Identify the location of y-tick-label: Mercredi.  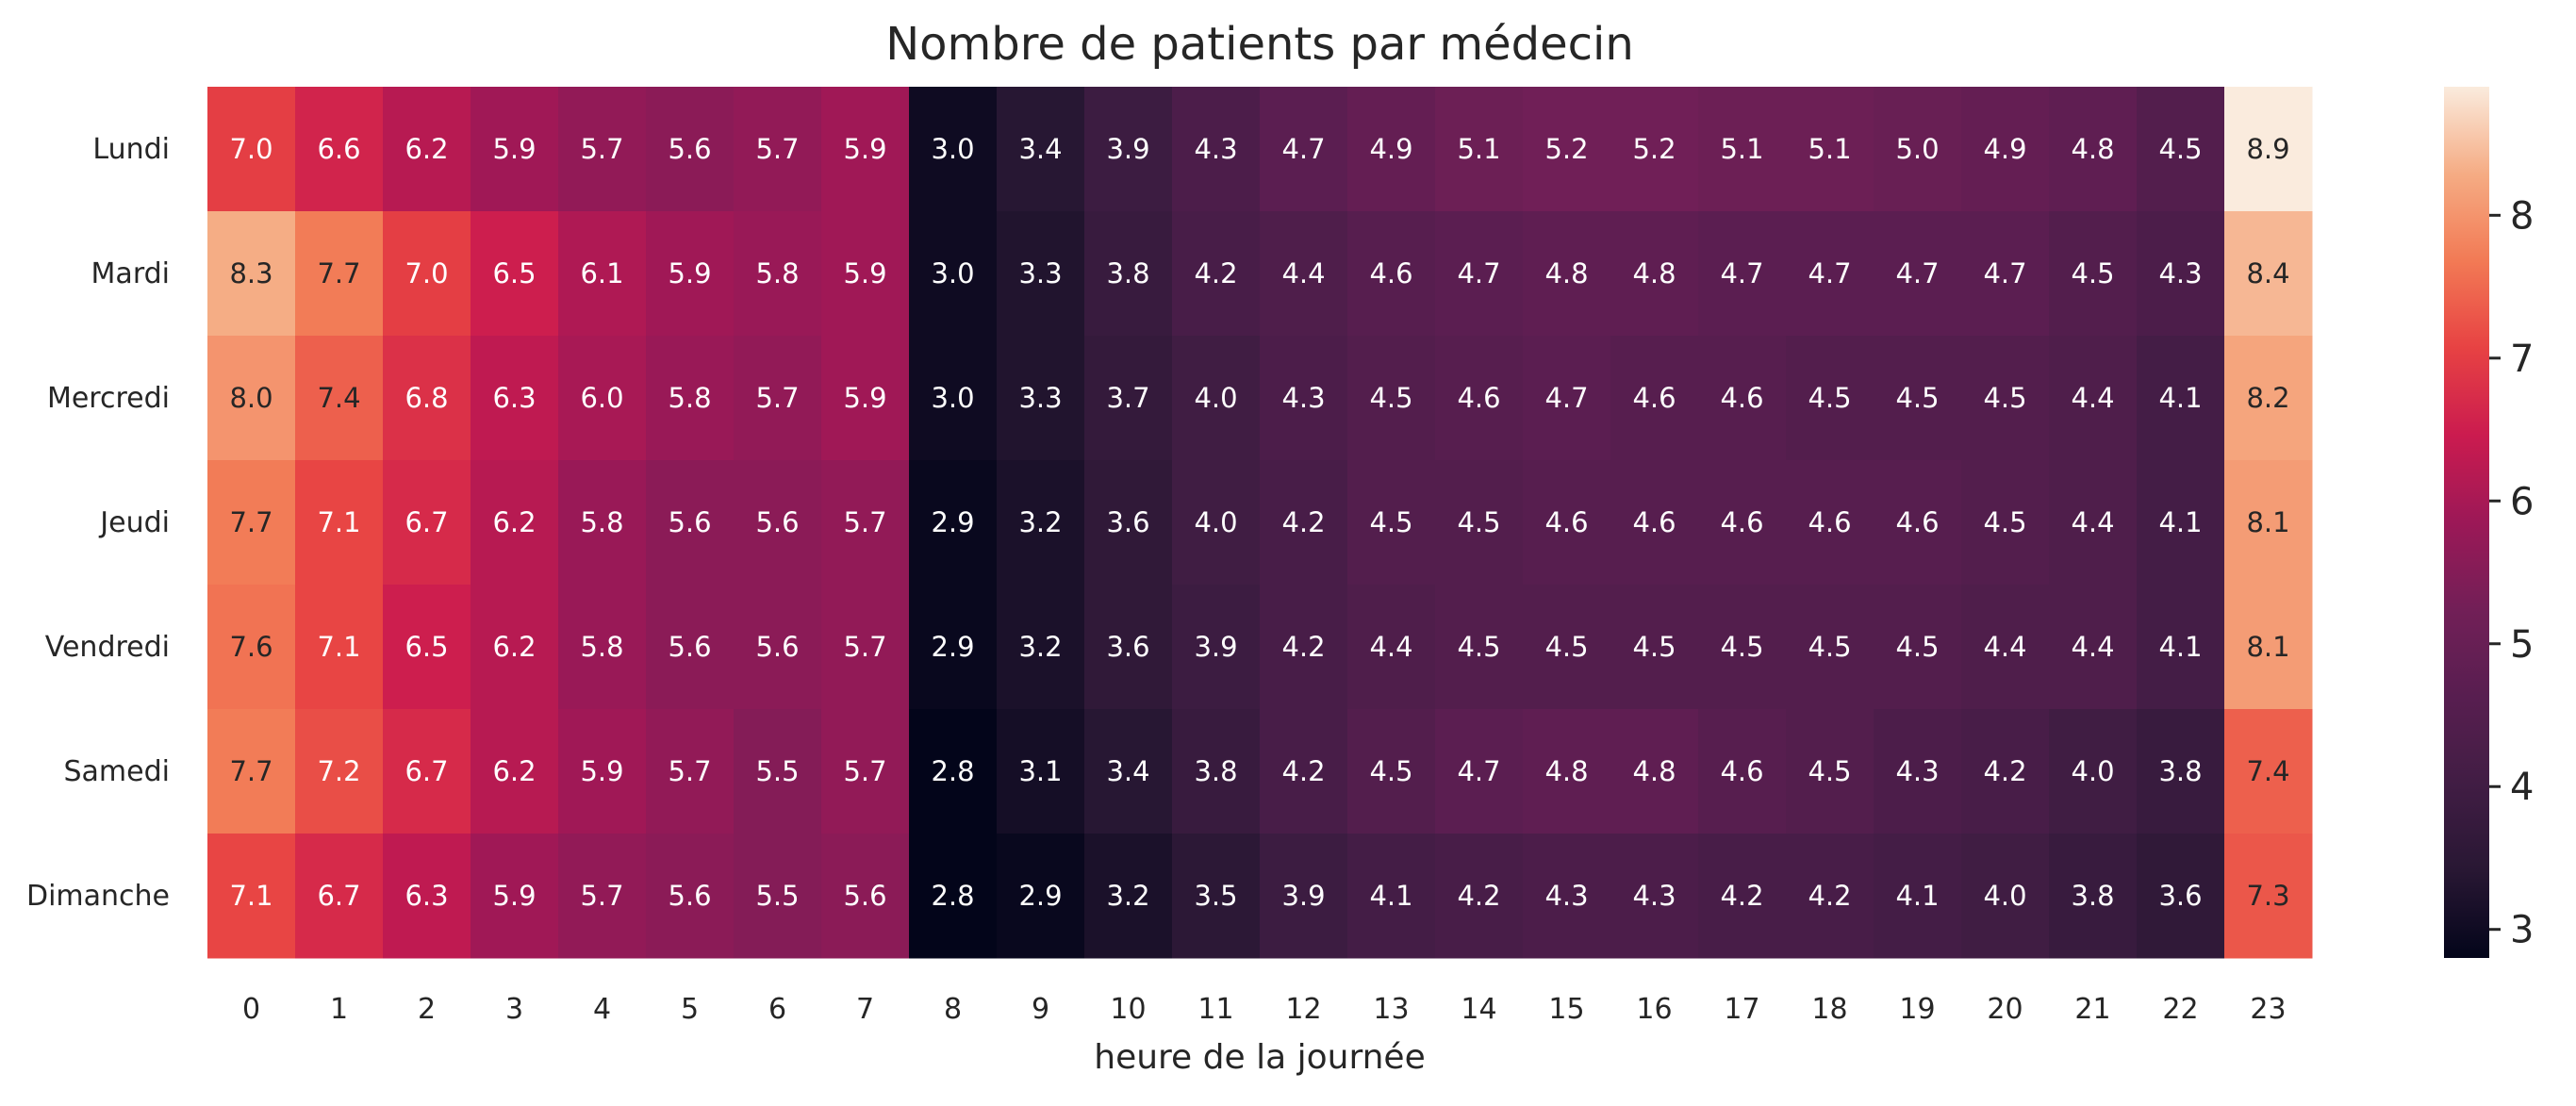
(108, 398).